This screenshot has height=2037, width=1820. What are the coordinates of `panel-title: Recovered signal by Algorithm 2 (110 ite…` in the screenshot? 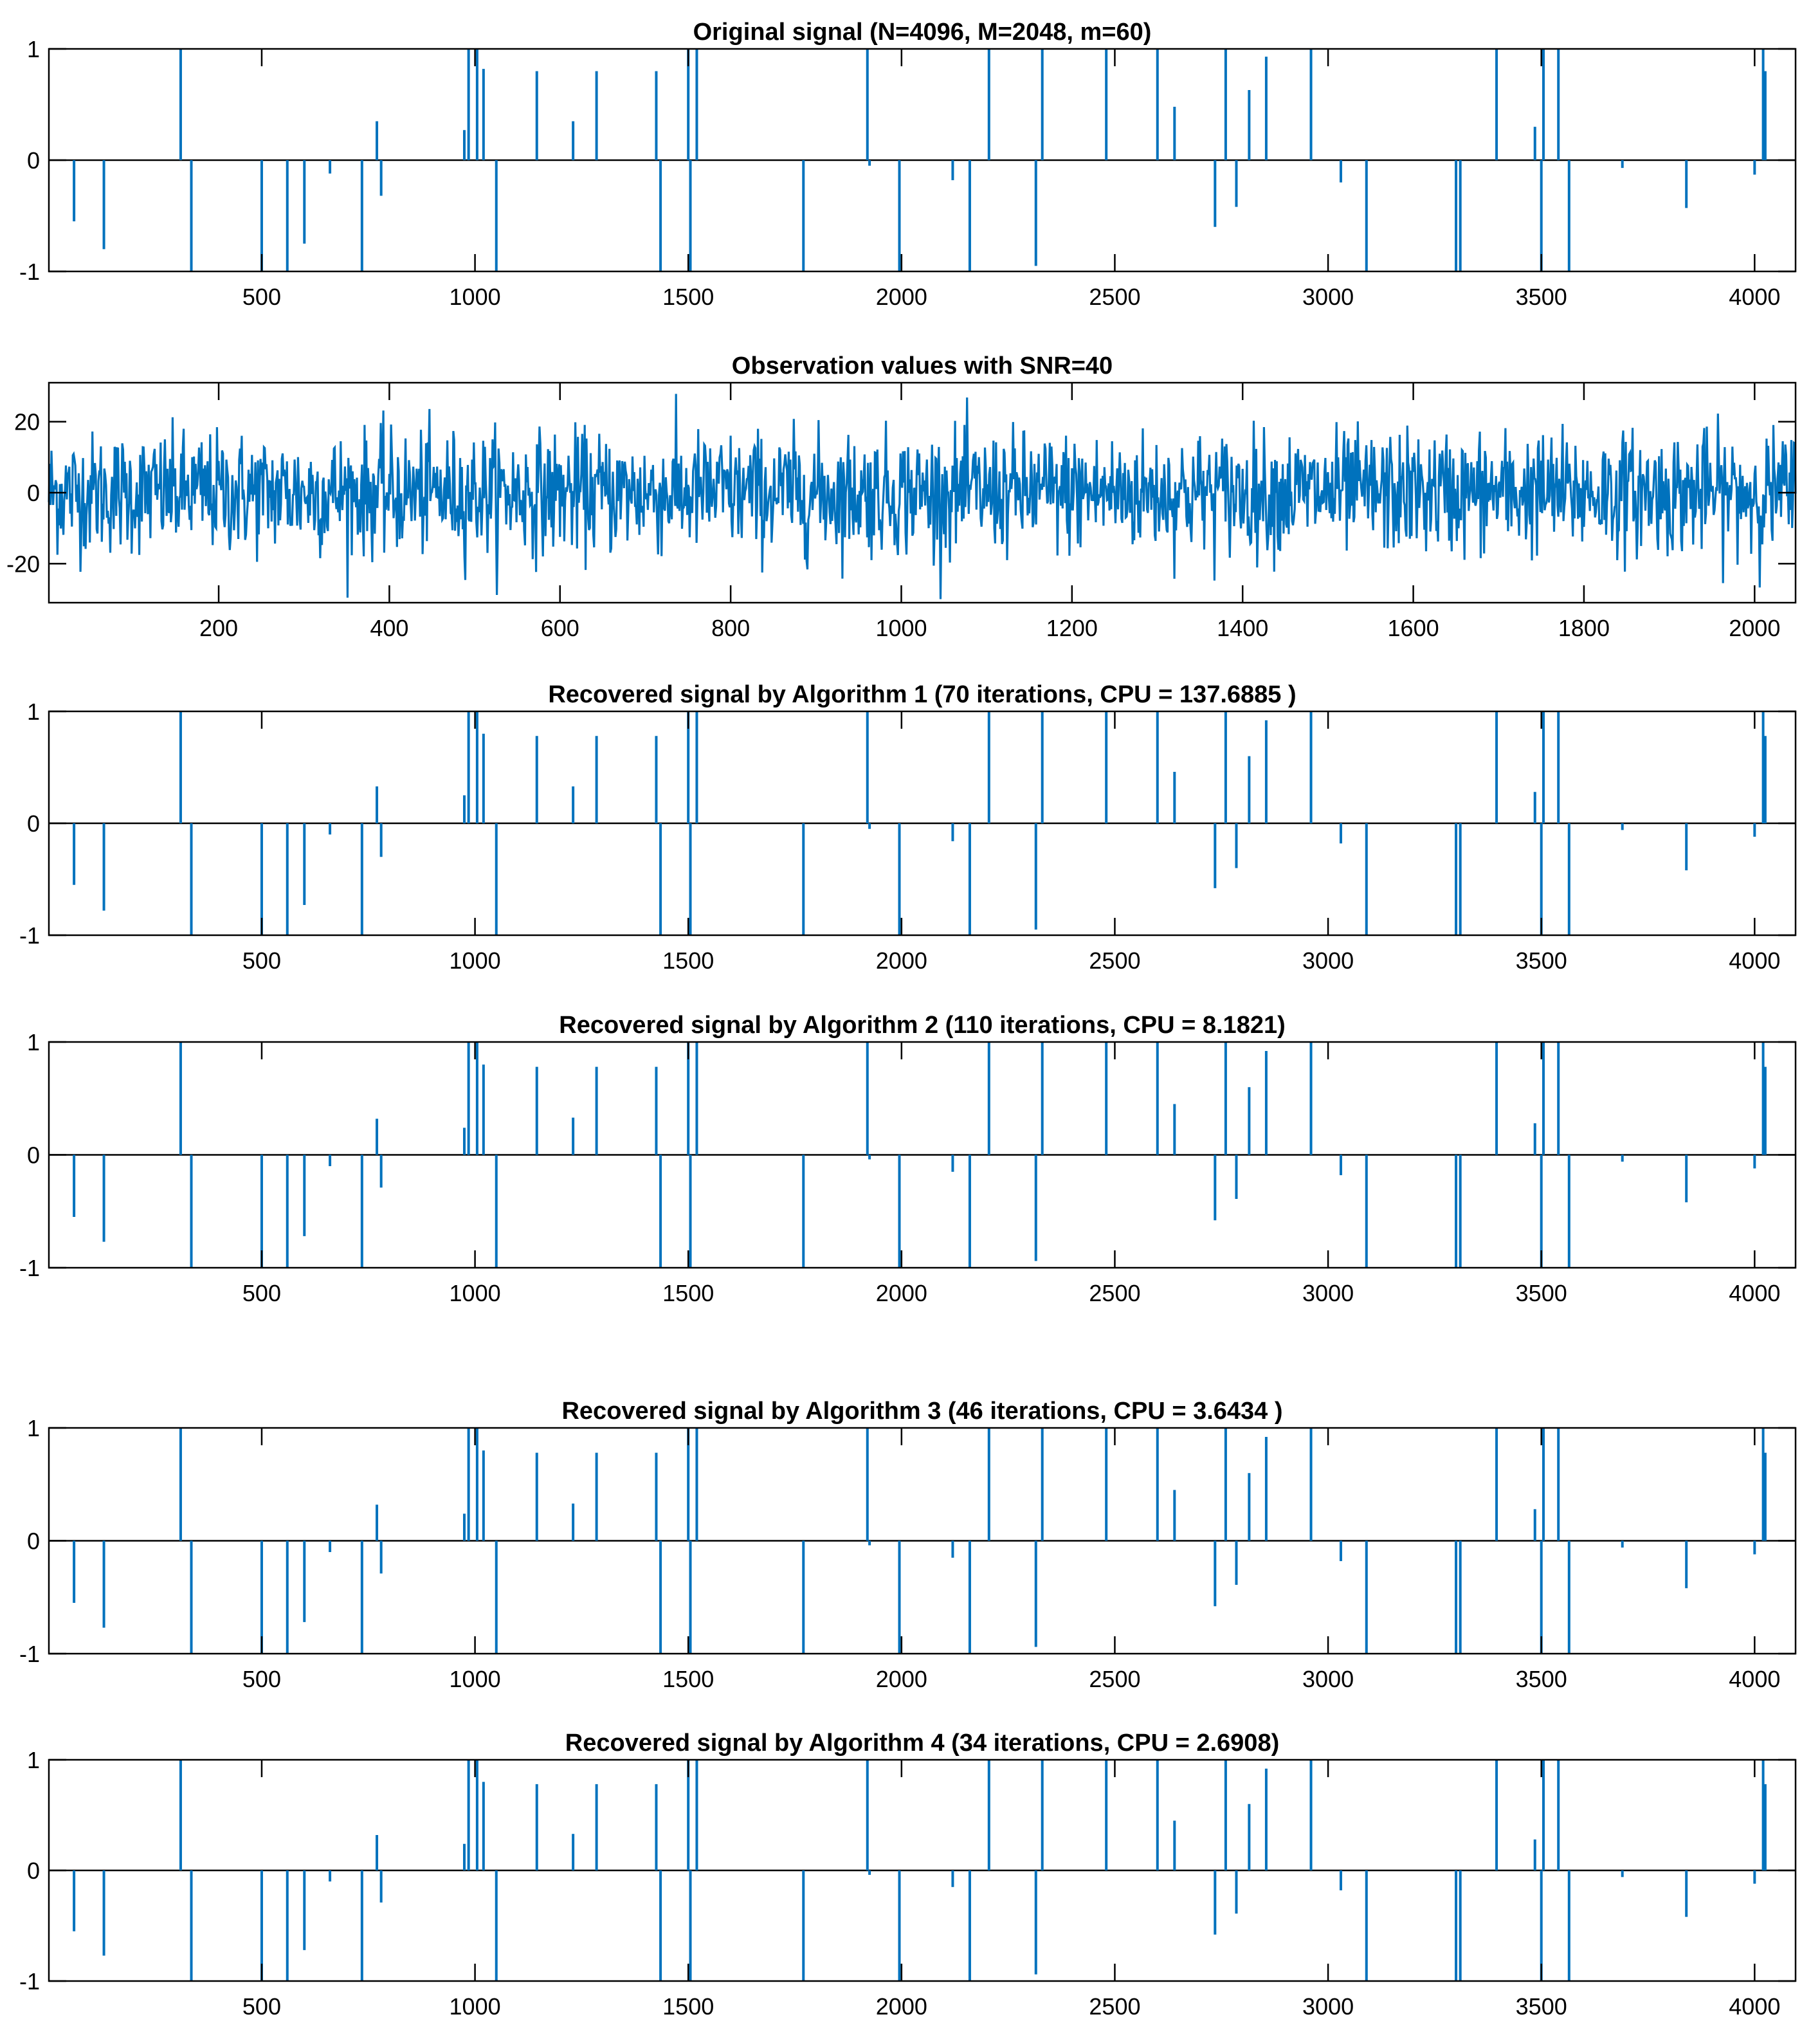 It's located at (922, 1025).